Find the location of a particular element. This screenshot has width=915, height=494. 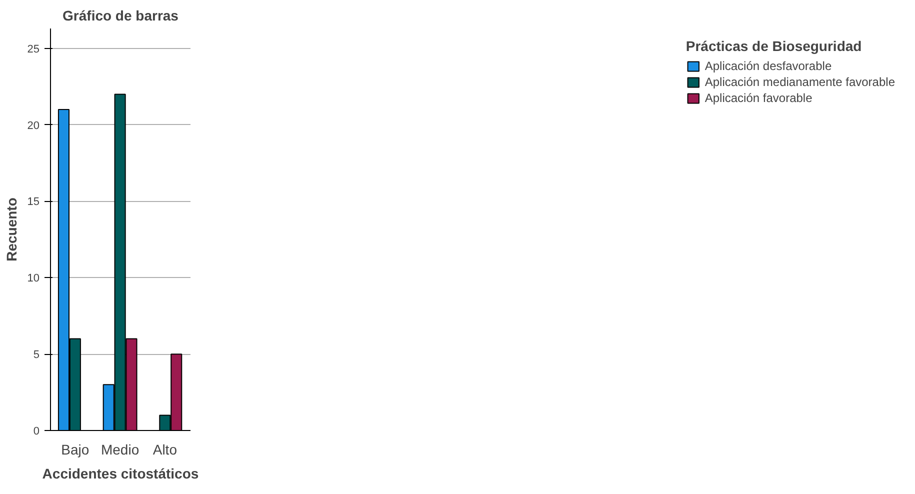

y-tick-label: 15 is located at coordinates (33, 202).